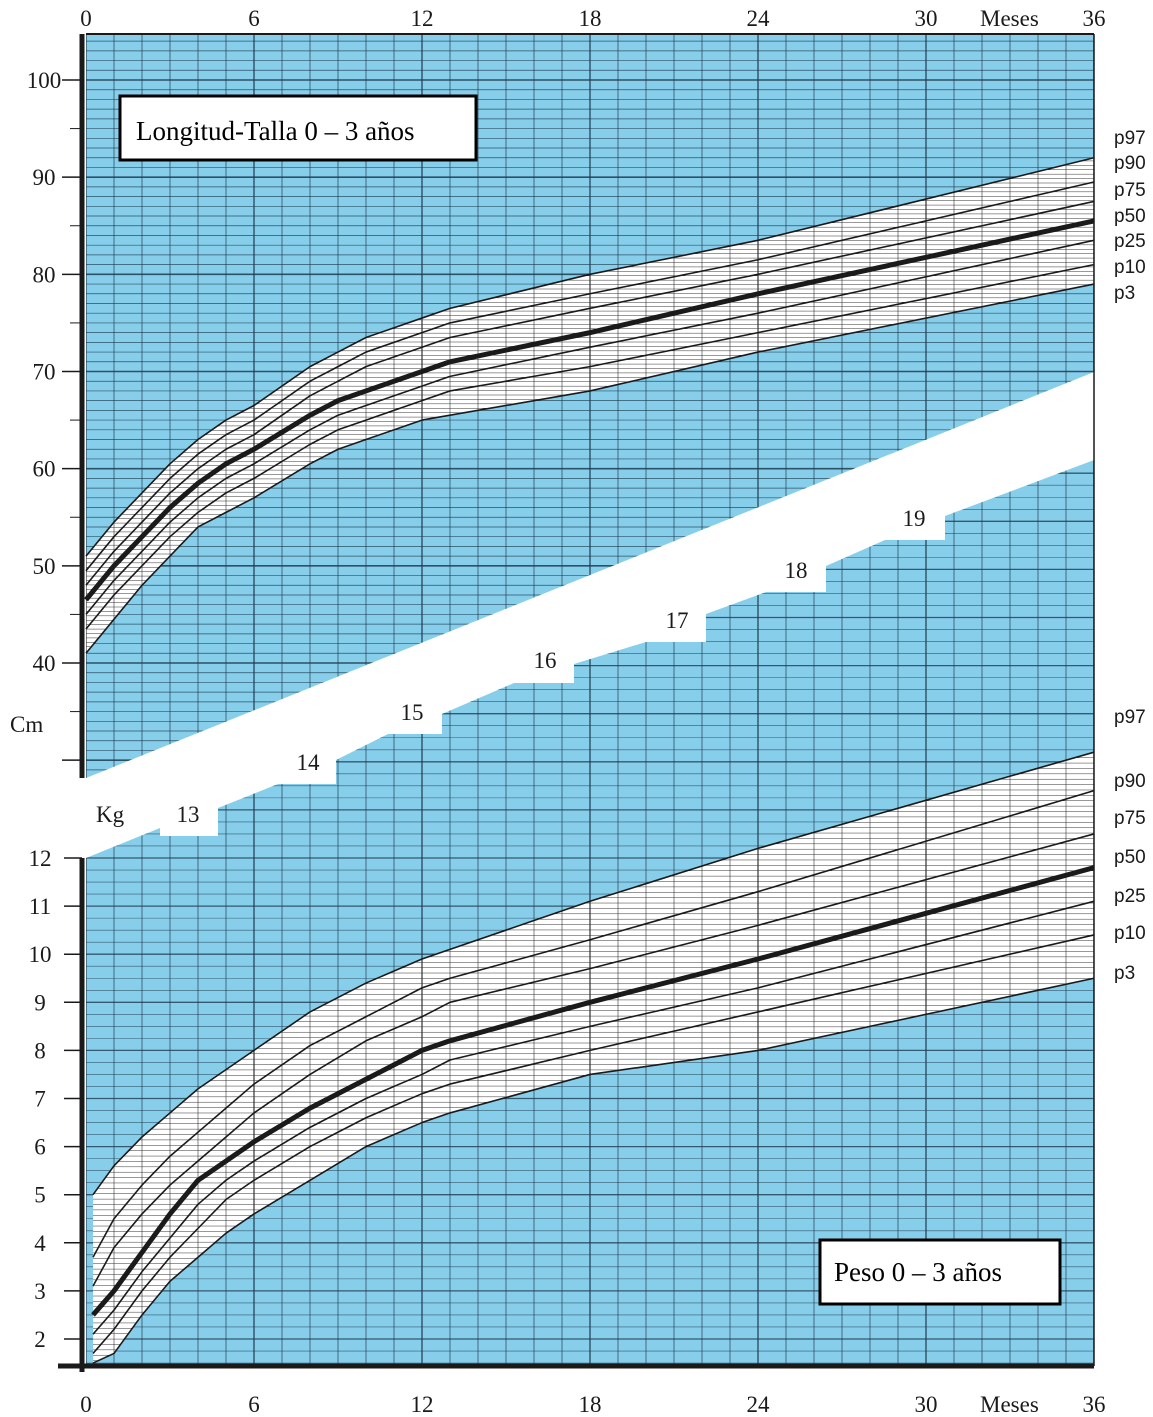 This screenshot has width=1153, height=1417. Describe the element at coordinates (40, 1002) in the screenshot. I see `weight-tick-9: 9` at that location.